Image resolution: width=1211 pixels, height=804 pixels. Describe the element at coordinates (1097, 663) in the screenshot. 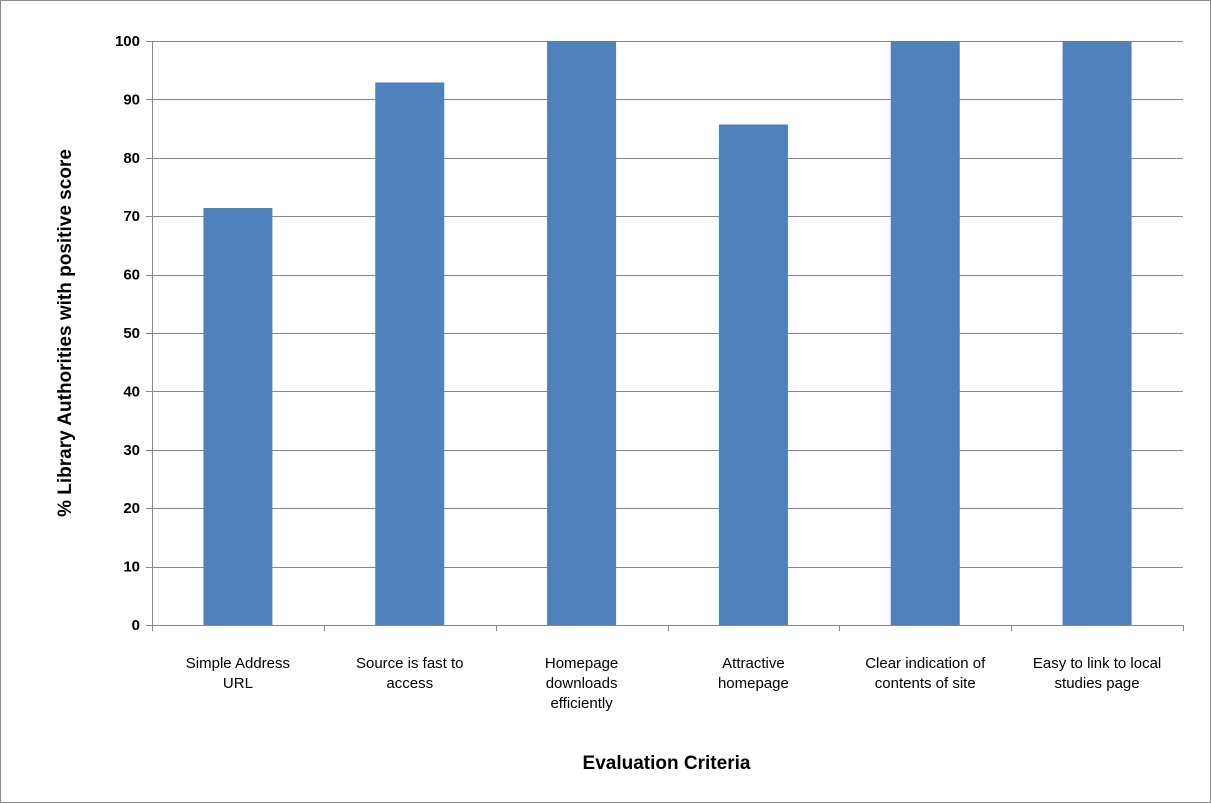

I see `category-label-line: Easy to link to local` at that location.